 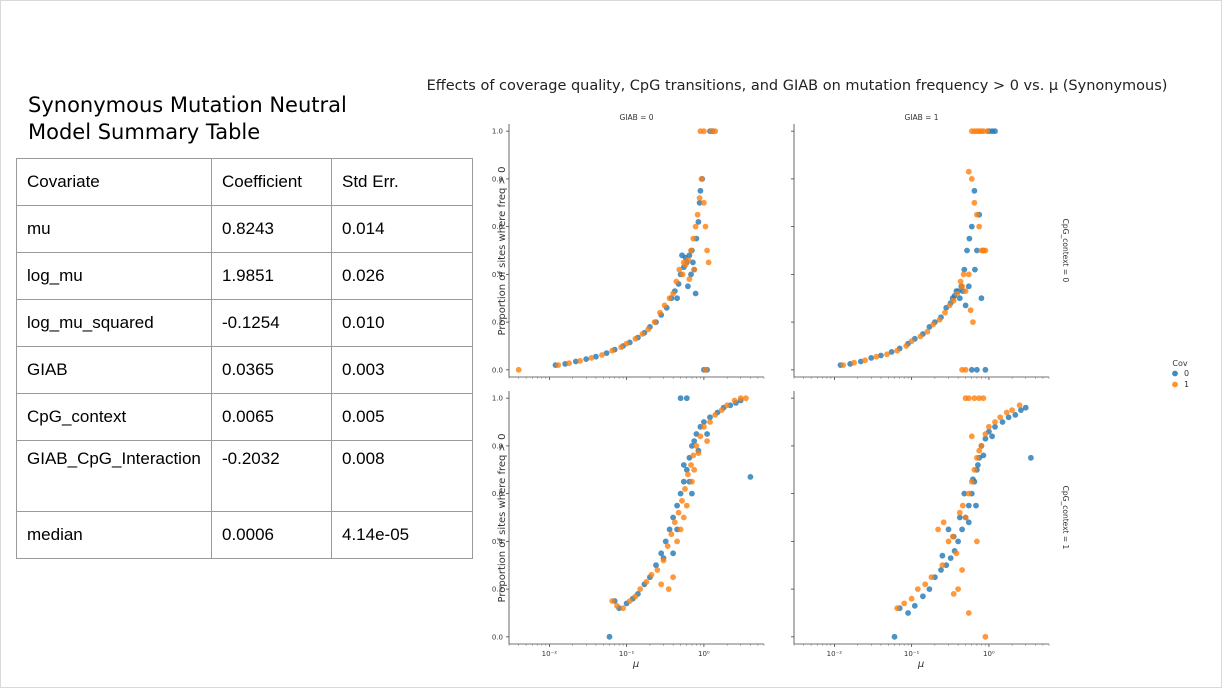 What do you see at coordinates (989, 654) in the screenshot?
I see `x-tick-label: 10⁰` at bounding box center [989, 654].